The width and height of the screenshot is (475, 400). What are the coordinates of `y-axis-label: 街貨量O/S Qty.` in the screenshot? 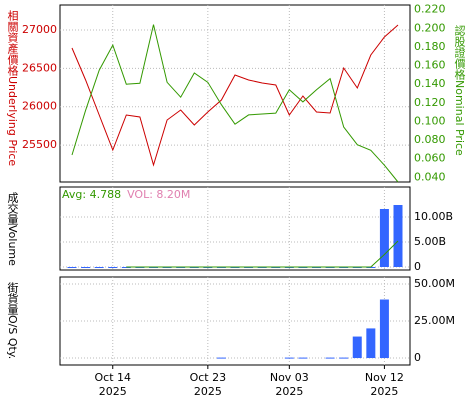 It's located at (12, 320).